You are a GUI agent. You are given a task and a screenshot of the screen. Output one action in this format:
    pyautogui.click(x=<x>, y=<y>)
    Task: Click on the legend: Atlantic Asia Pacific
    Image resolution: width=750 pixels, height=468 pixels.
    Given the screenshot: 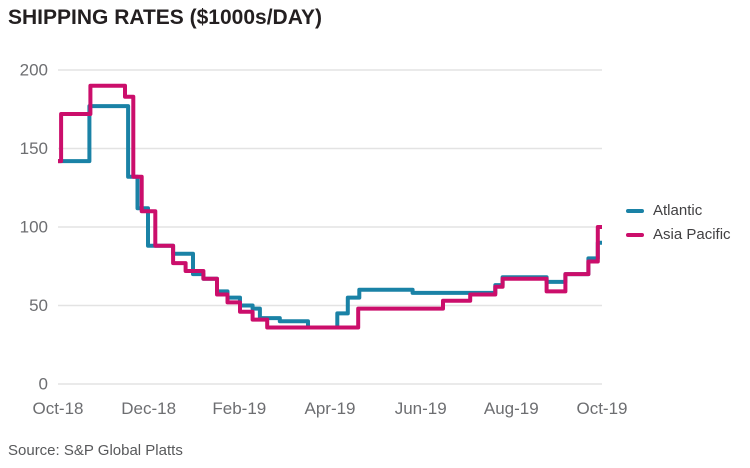 What is the action you would take?
    pyautogui.click(x=678, y=222)
    